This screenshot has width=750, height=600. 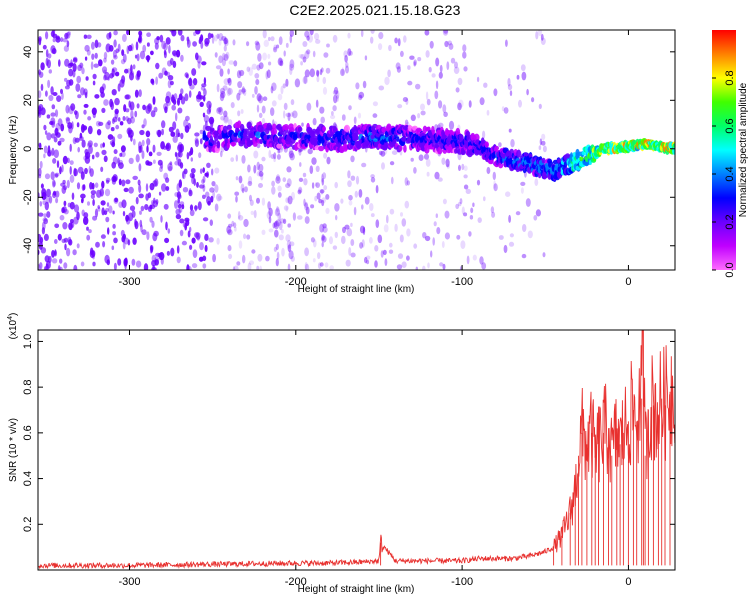 I want to click on snr-y-tick-label: 1.0, so click(x=28, y=341).